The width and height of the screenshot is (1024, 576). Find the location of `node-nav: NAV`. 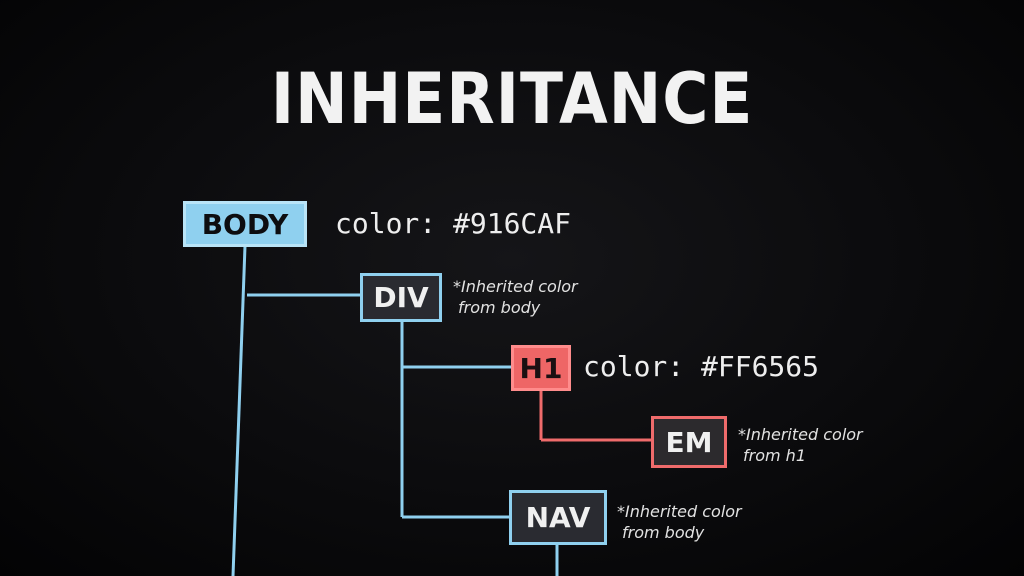

node-nav: NAV is located at coordinates (558, 517).